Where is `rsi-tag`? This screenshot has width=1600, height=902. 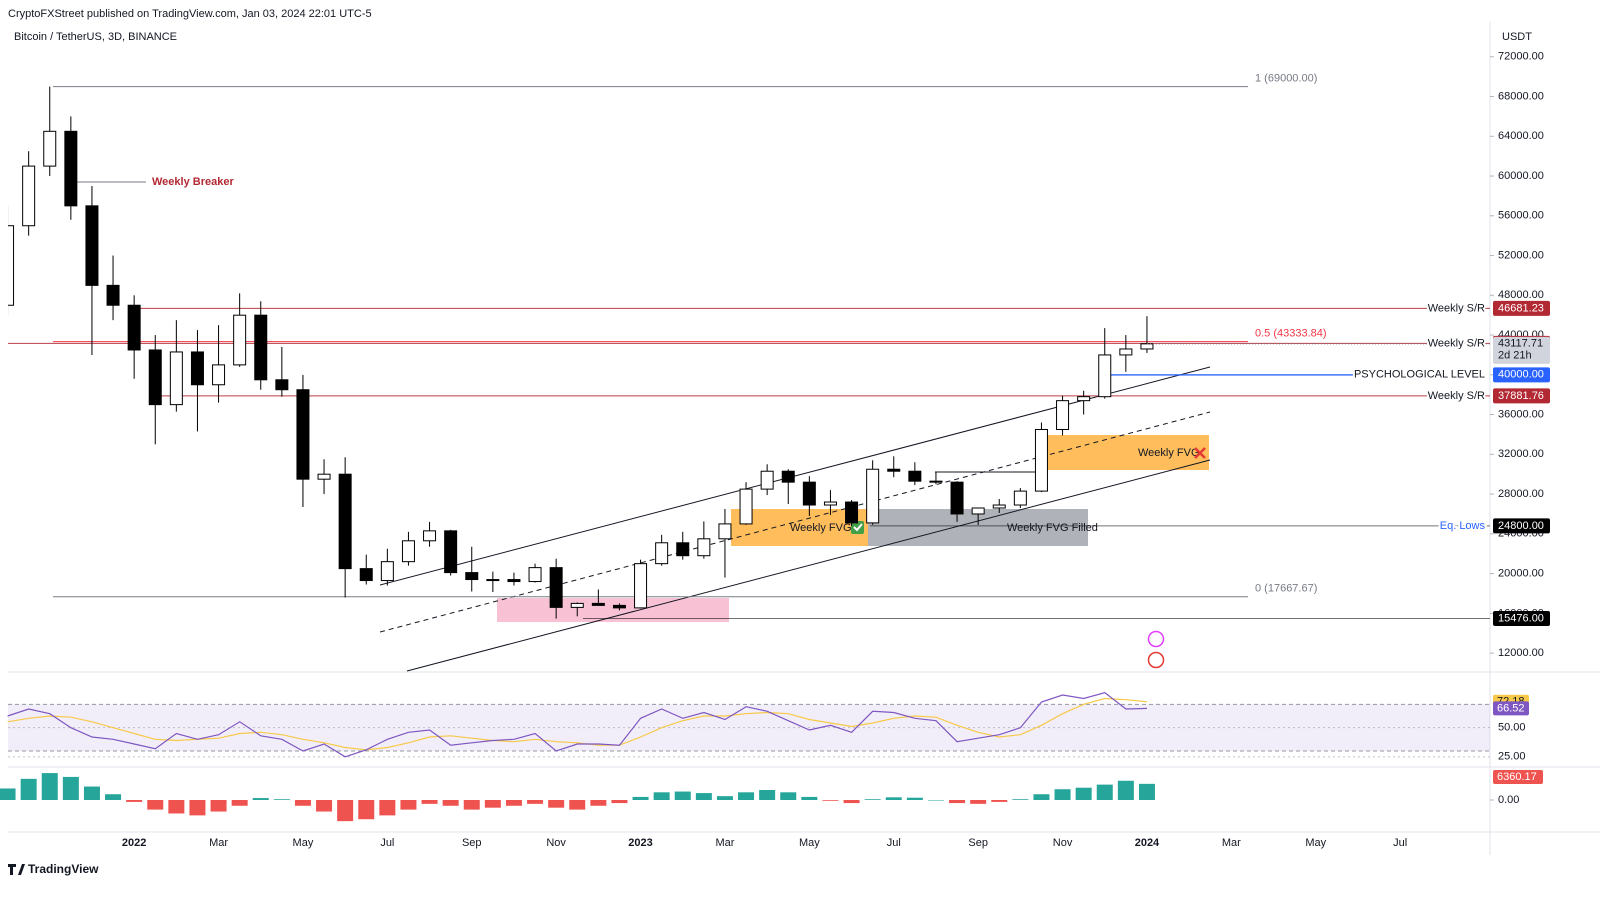
rsi-tag is located at coordinates (1511, 708).